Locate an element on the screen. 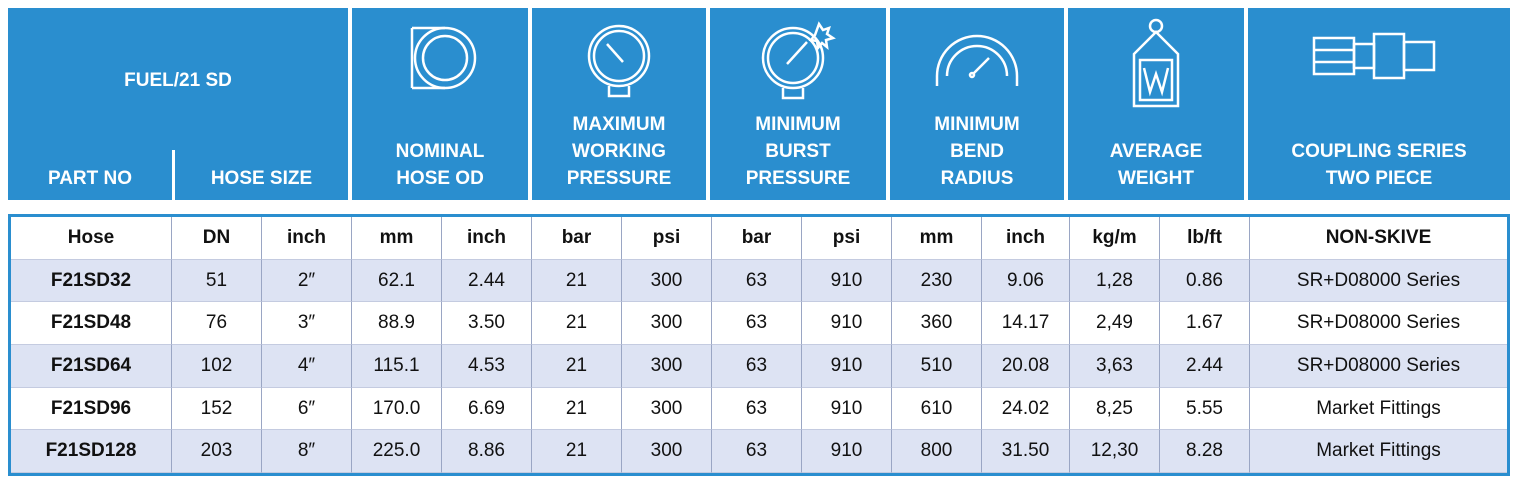 Image resolution: width=1515 pixels, height=480 pixels. table-cell: NON-SKIVE is located at coordinates (1378, 238).